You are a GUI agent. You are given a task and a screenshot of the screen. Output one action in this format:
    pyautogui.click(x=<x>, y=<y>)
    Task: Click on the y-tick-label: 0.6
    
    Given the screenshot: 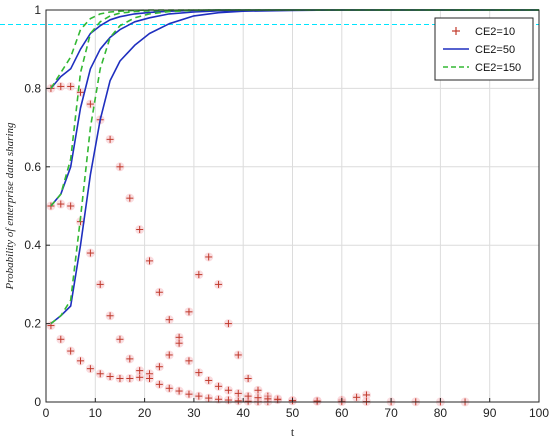 What is the action you would take?
    pyautogui.click(x=32, y=167)
    